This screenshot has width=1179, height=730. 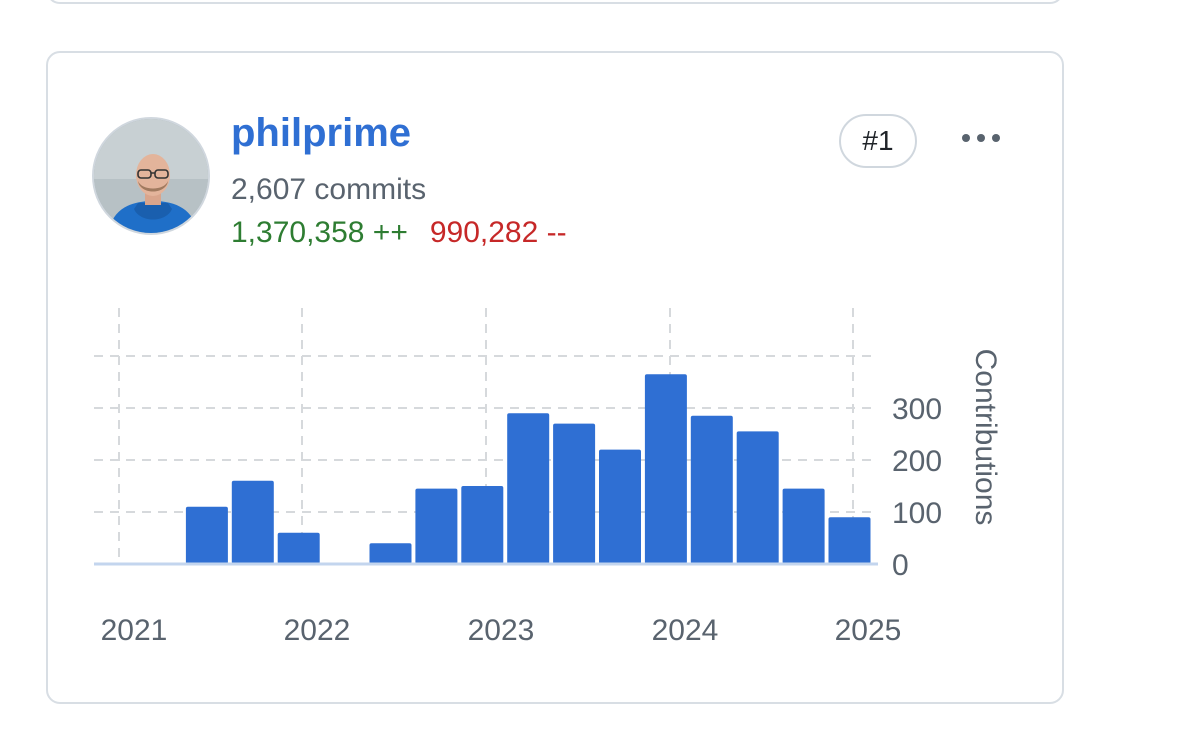 I want to click on y-tick-label: 300, so click(x=917, y=409).